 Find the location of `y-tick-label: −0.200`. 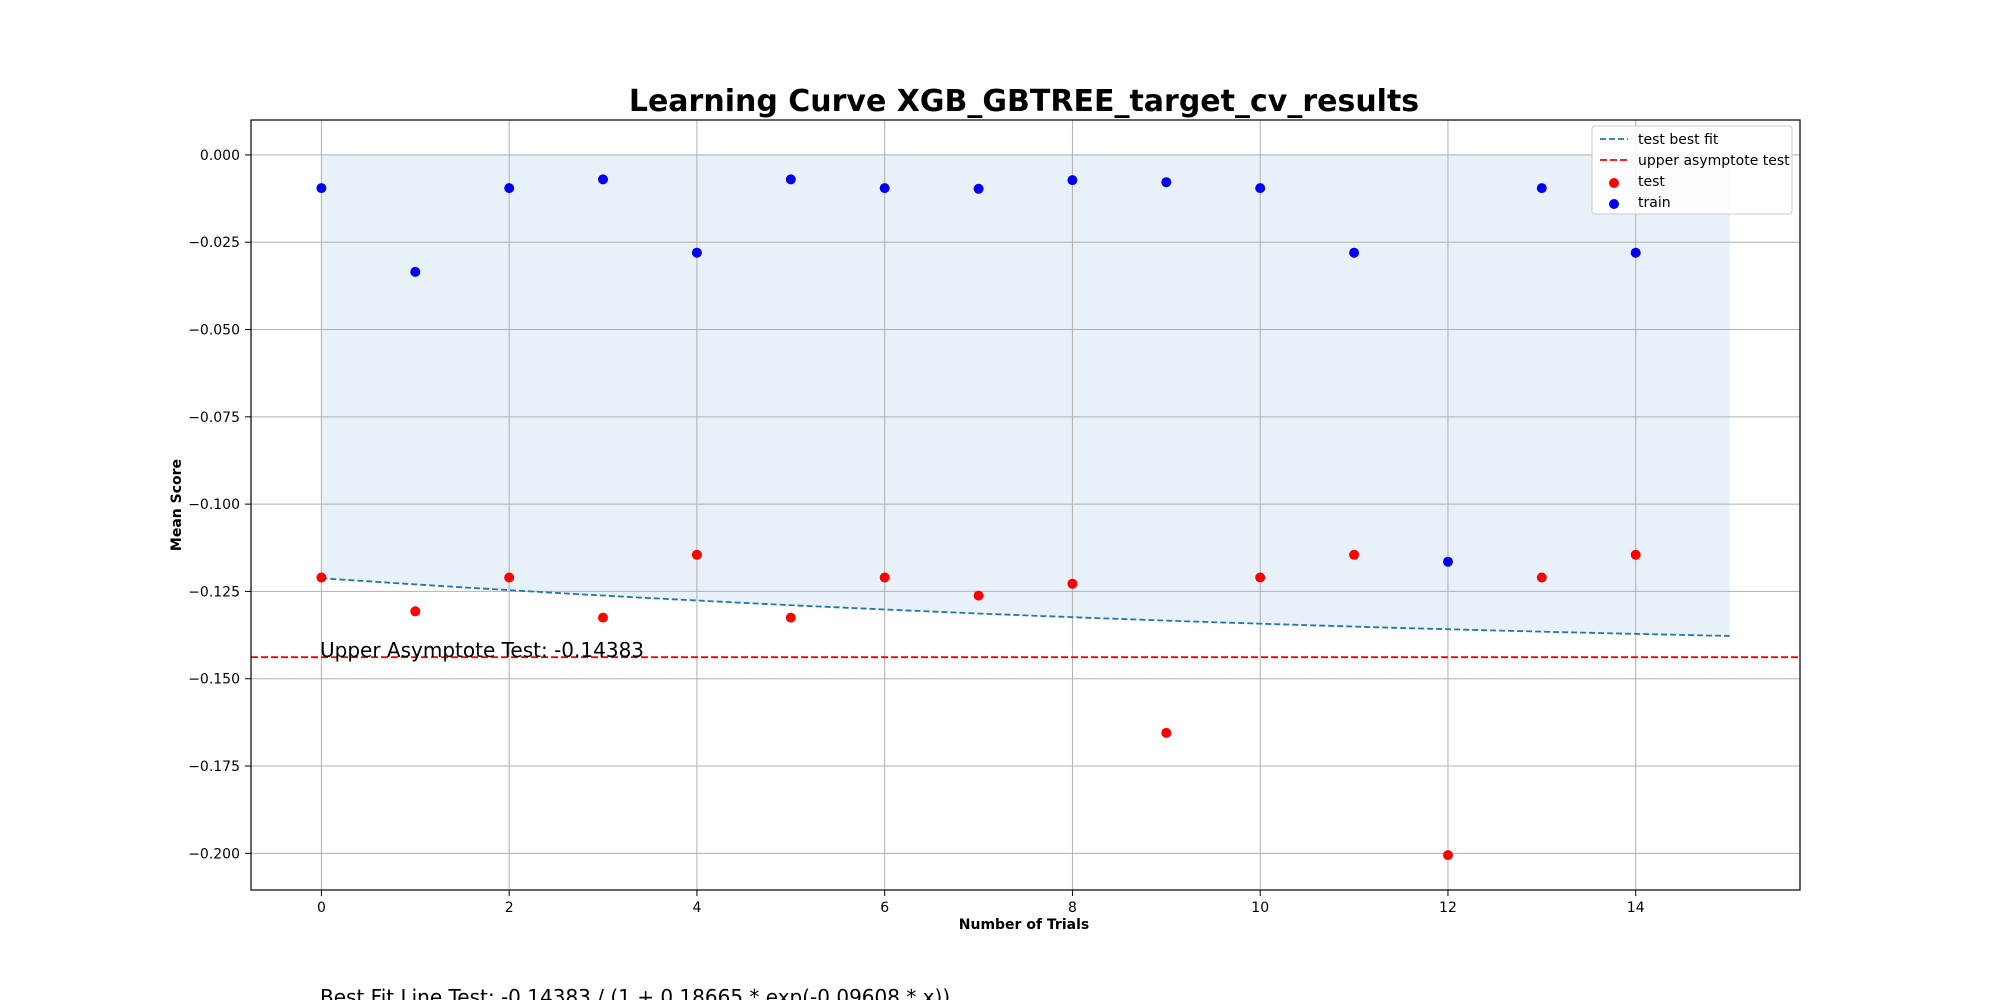

y-tick-label: −0.200 is located at coordinates (214, 854).